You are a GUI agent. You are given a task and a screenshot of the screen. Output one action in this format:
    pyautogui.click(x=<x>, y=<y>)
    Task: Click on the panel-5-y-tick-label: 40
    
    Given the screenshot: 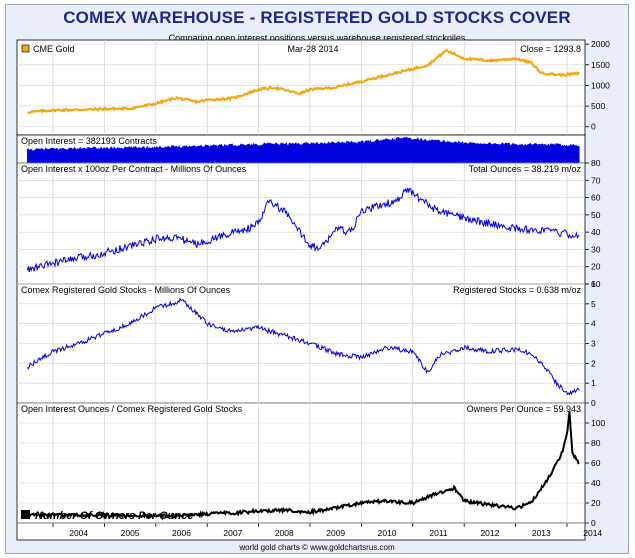 What is the action you would take?
    pyautogui.click(x=596, y=483)
    